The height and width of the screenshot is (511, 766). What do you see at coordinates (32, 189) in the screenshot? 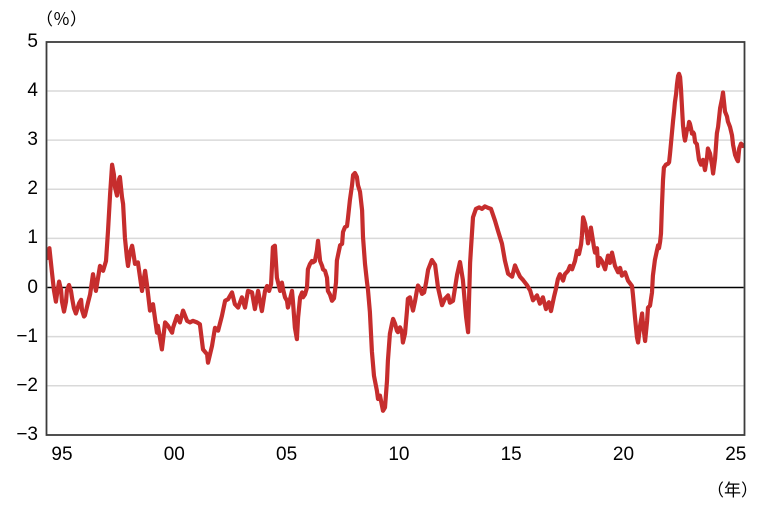
I see `y-tick-label: 2` at bounding box center [32, 189].